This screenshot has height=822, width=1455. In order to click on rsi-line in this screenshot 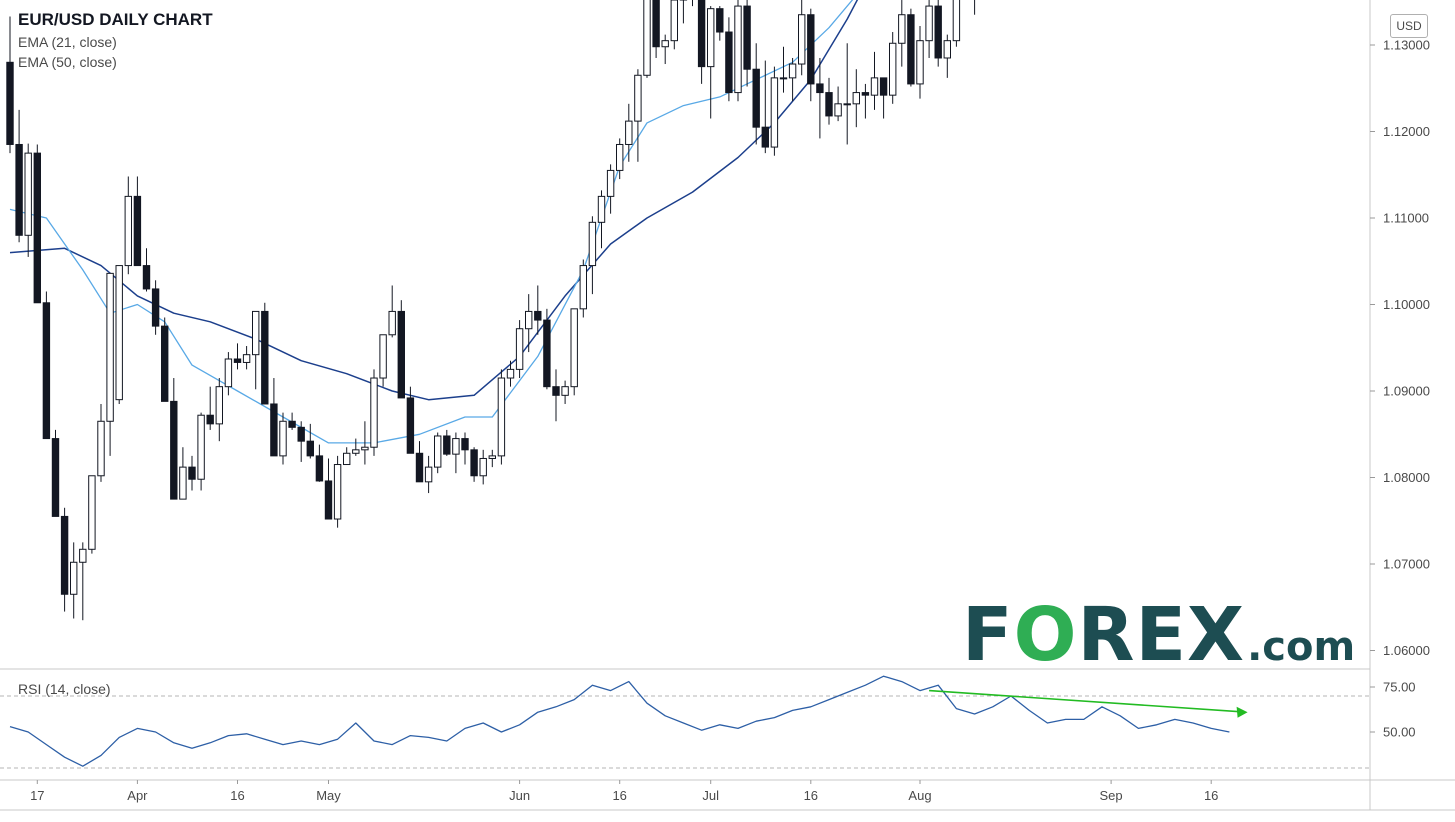, I will do `click(619, 721)`.